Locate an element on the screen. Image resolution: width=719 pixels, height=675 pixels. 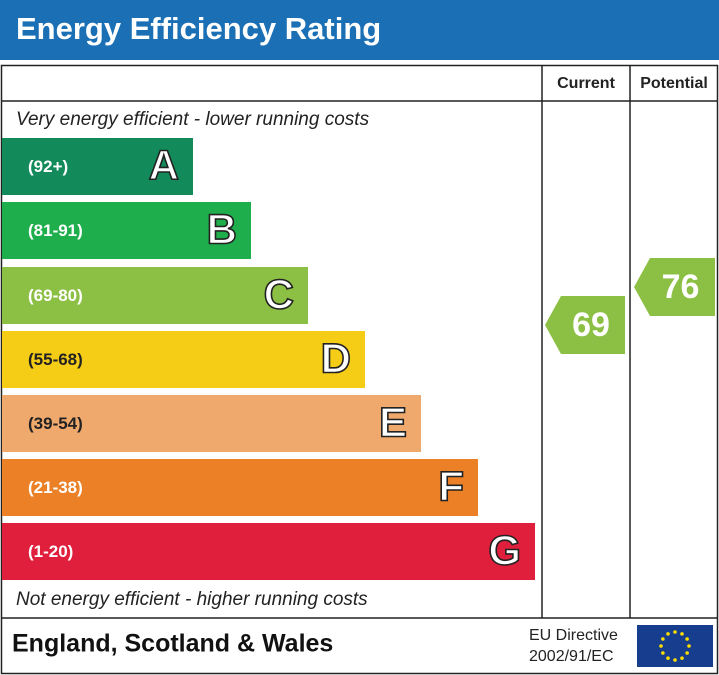
title: Energy Efficiency Rating is located at coordinates (198, 28).